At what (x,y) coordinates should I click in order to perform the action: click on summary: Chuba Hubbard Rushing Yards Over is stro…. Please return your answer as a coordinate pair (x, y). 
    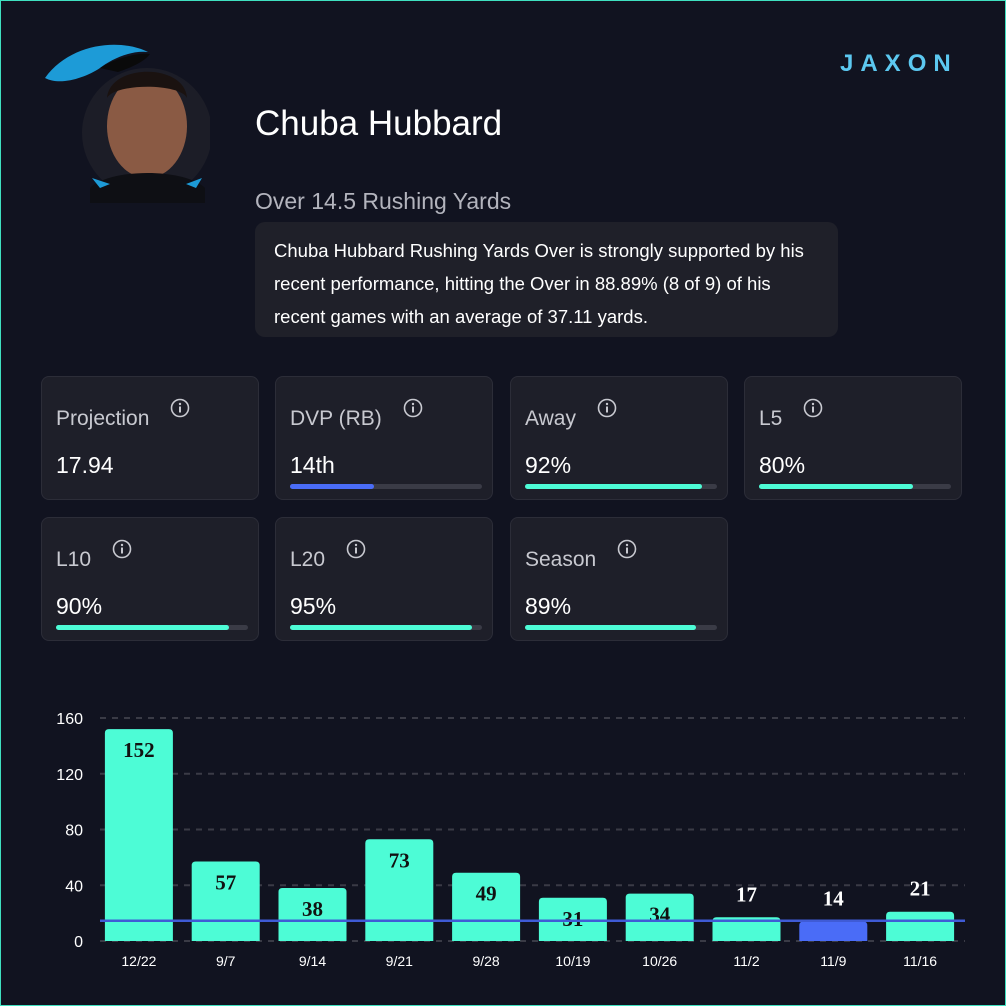
    Looking at the image, I should click on (546, 279).